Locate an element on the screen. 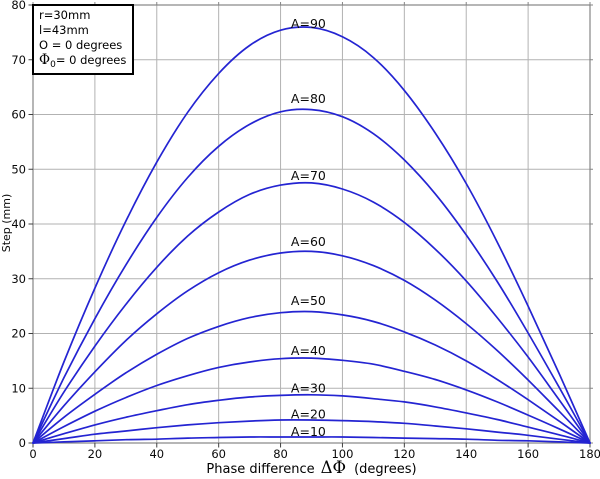 This screenshot has height=479, width=600. x-tick-label-100: 100 is located at coordinates (342, 454).